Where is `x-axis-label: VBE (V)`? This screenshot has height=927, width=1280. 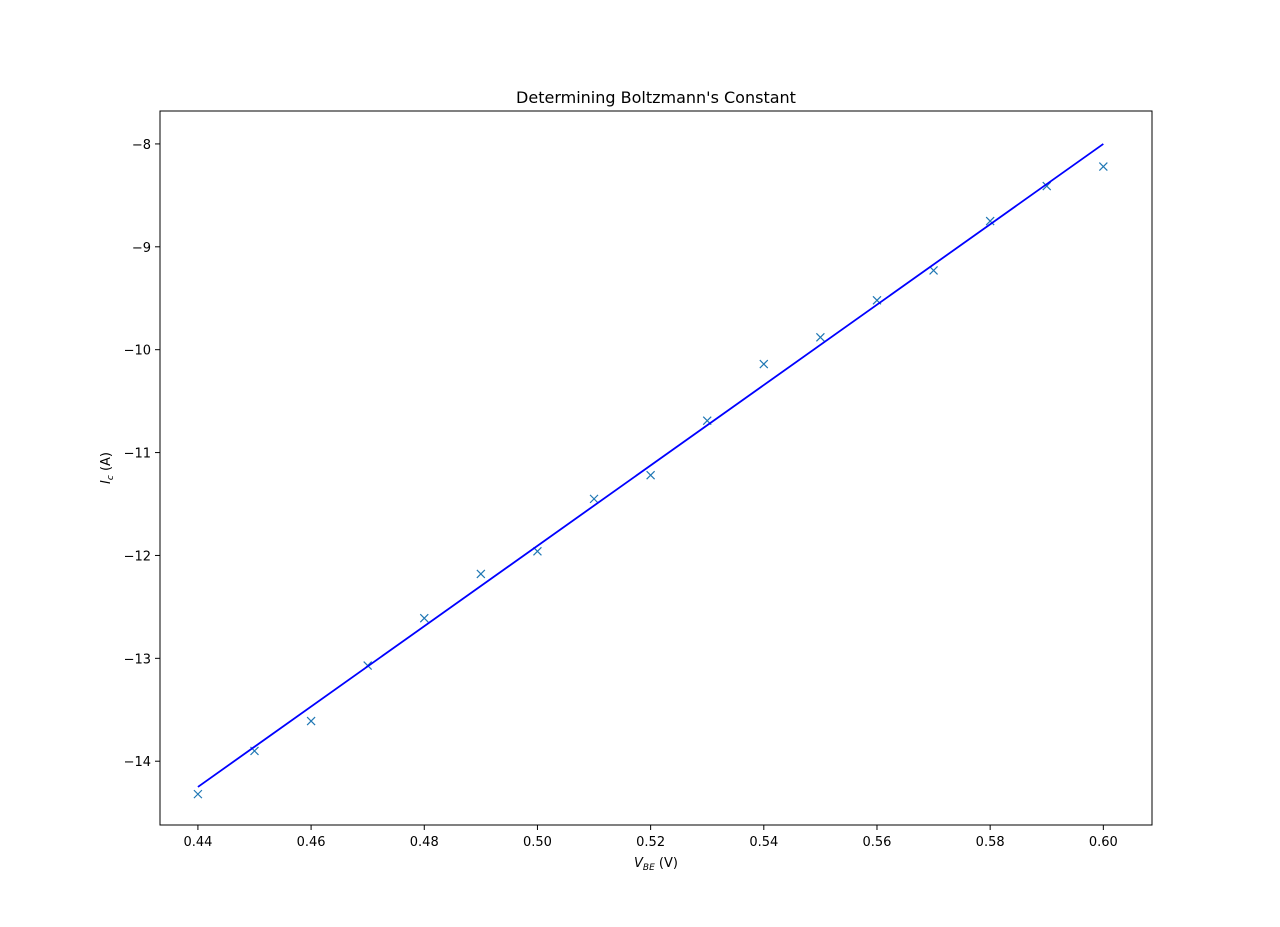 x-axis-label: VBE (V) is located at coordinates (656, 864).